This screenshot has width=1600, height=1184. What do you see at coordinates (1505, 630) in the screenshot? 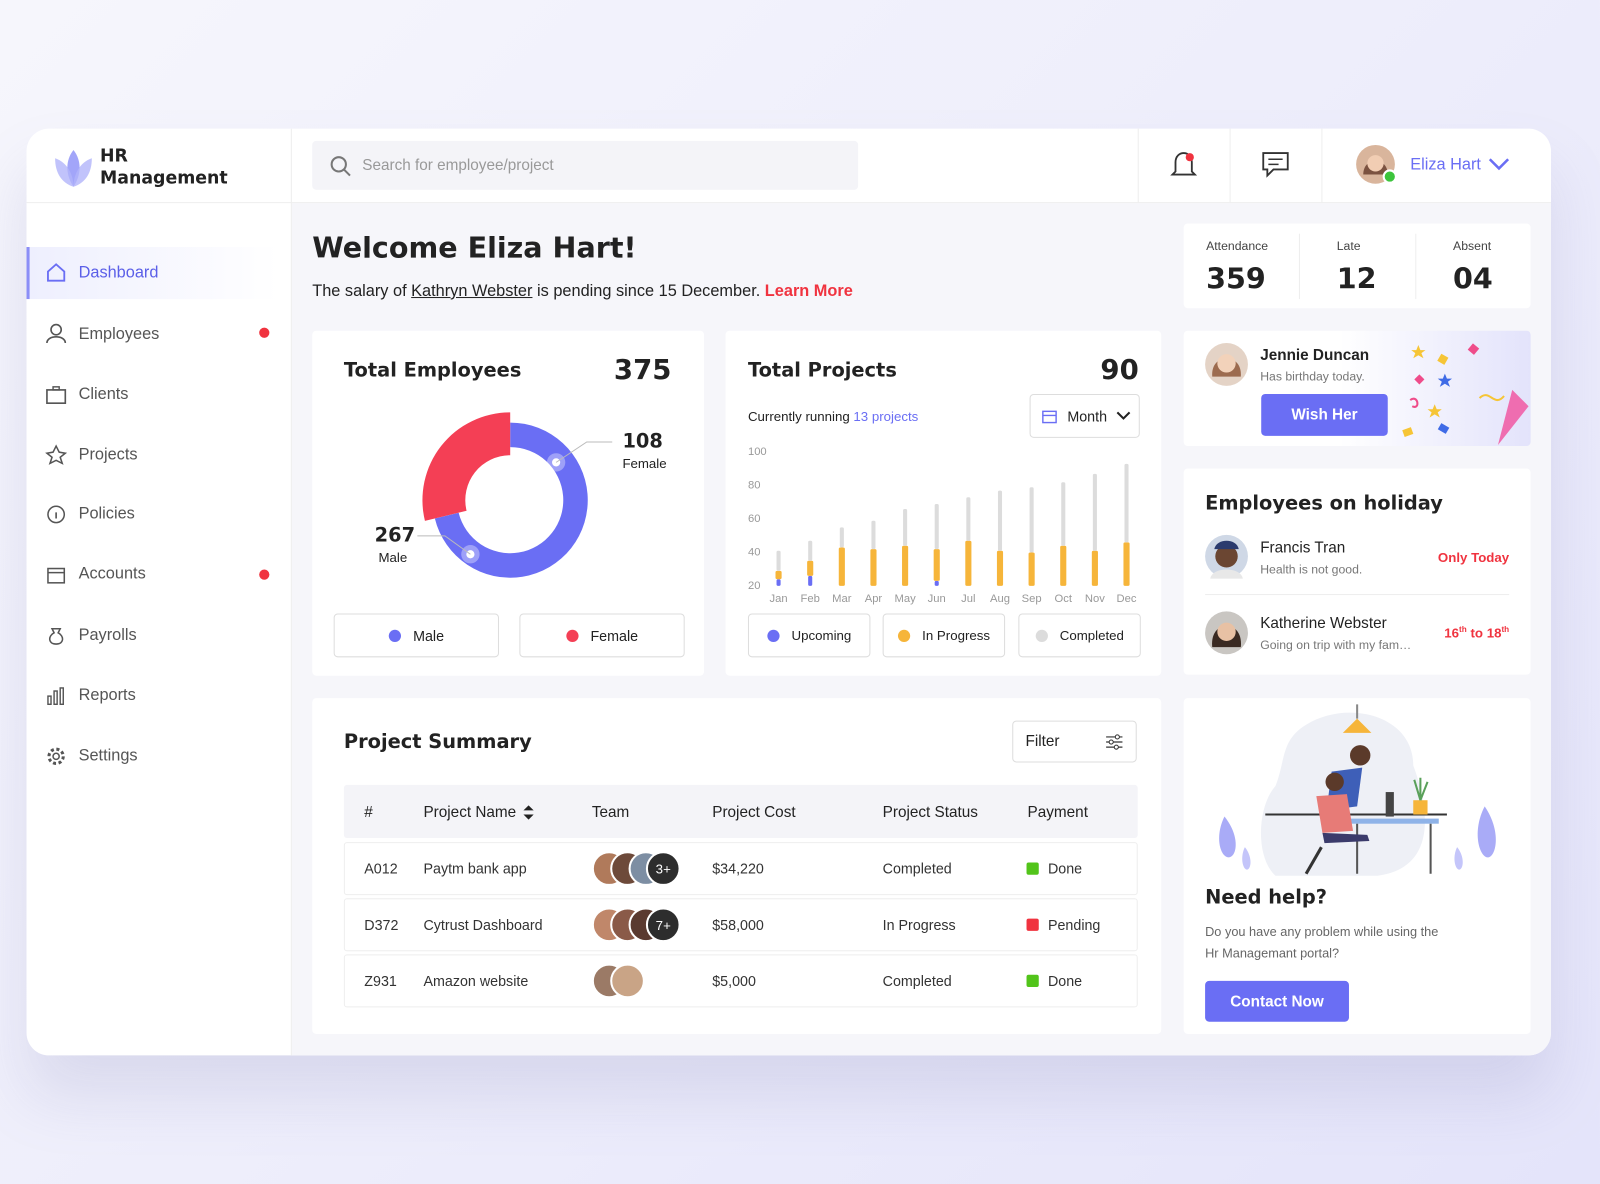
I see `date-suffix: th` at bounding box center [1505, 630].